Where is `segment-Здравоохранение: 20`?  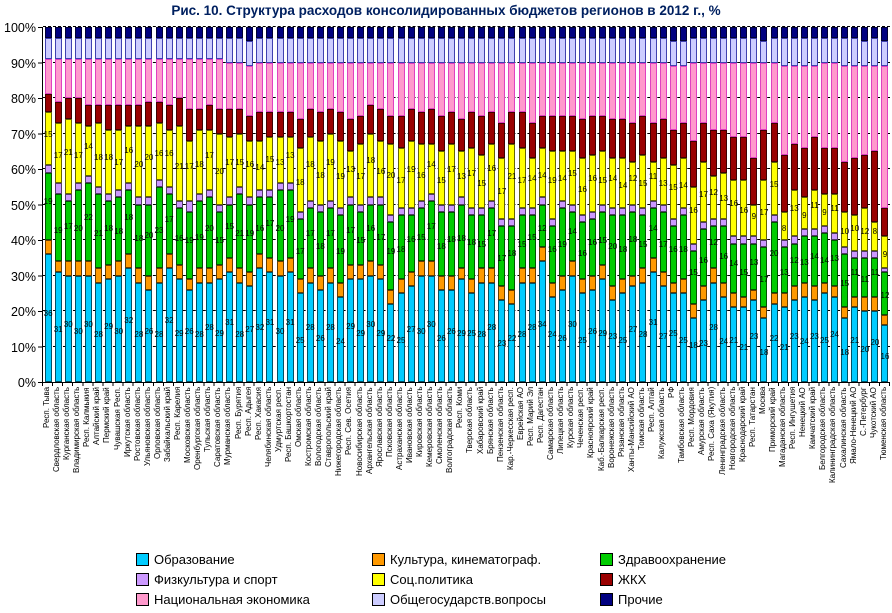
segment-Здравоохранение: 20 is located at coordinates (148, 240).